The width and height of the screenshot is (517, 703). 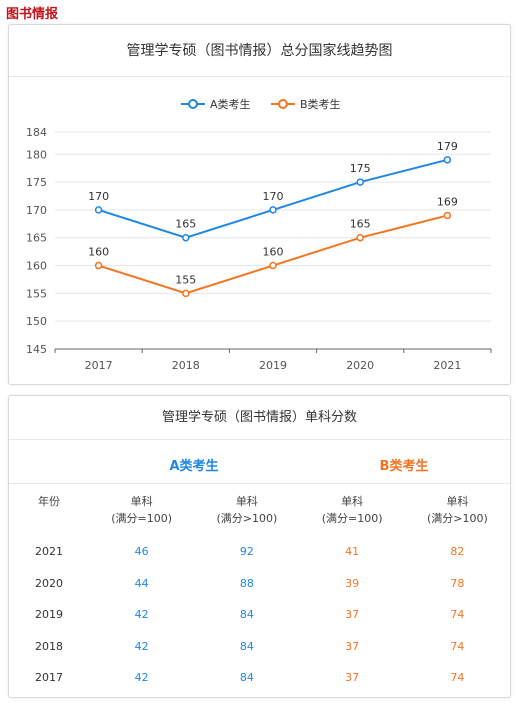 I want to click on table-row: 2018 42 84 37 74, so click(x=259, y=647).